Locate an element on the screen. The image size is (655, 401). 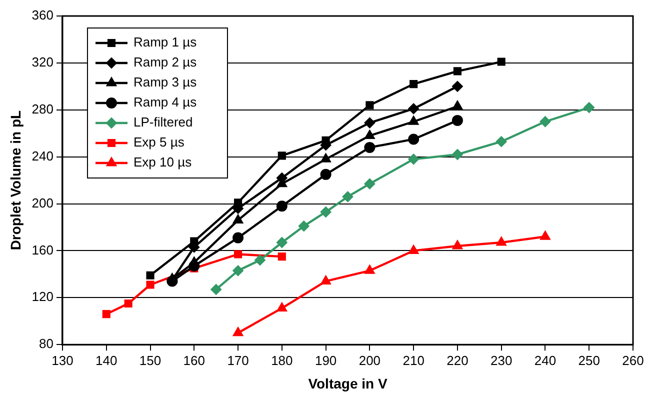
y-tick-label: 80 is located at coordinates (46, 344).